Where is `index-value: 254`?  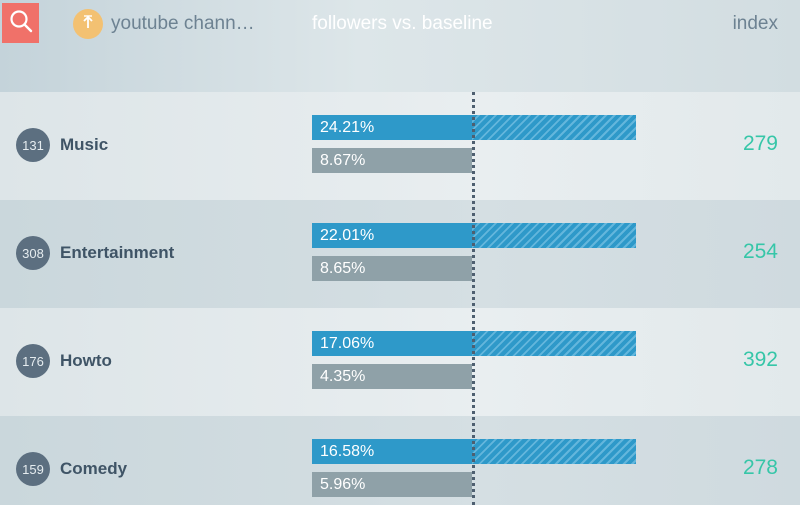 index-value: 254 is located at coordinates (760, 251).